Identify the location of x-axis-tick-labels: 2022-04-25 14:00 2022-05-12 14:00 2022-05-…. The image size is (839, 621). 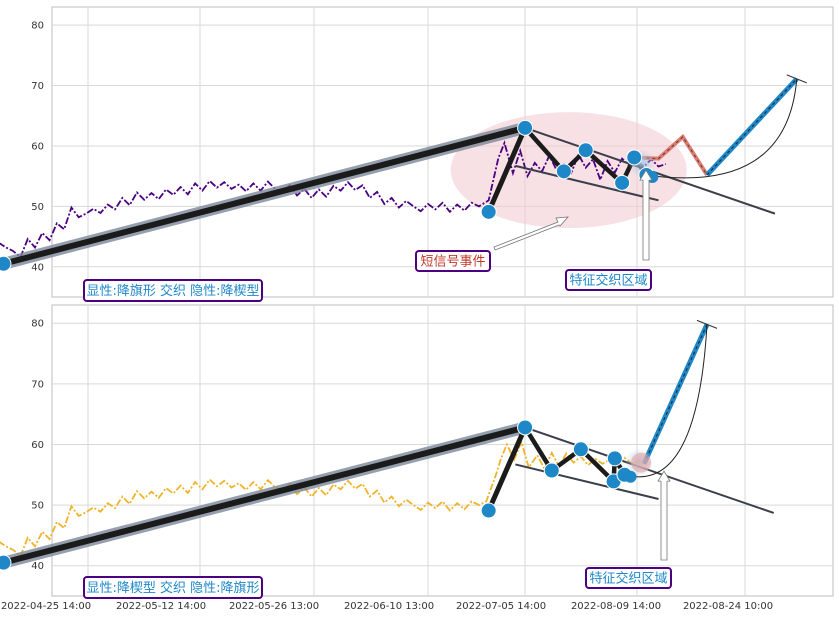
(387, 606).